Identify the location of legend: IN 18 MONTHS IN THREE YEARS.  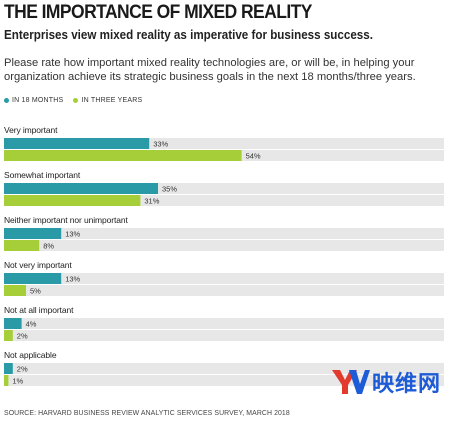
(73, 100).